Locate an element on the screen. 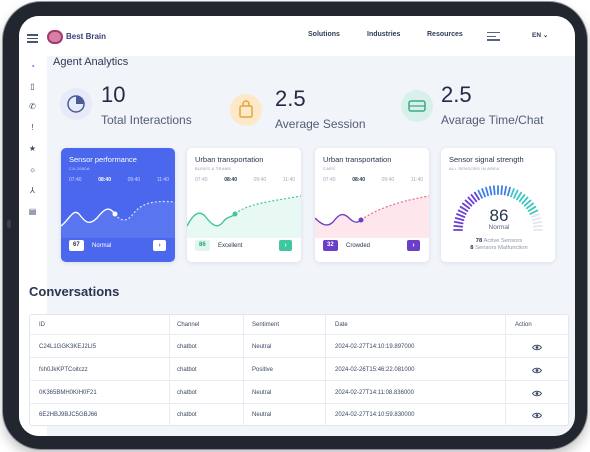  stat-value-session: 2.5 is located at coordinates (290, 98).